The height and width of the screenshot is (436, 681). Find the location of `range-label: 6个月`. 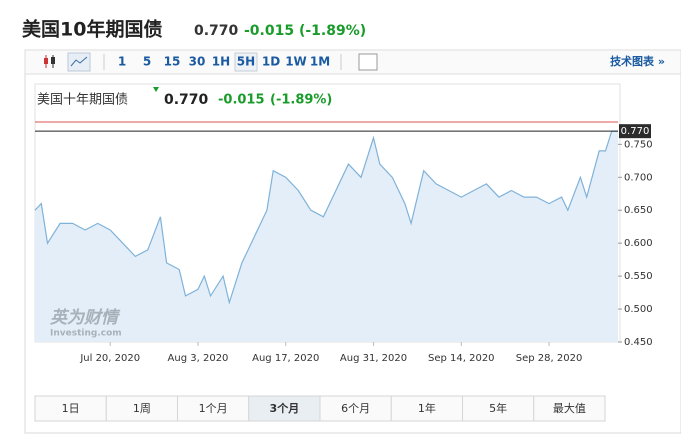

range-label: 6个月 is located at coordinates (355, 408).